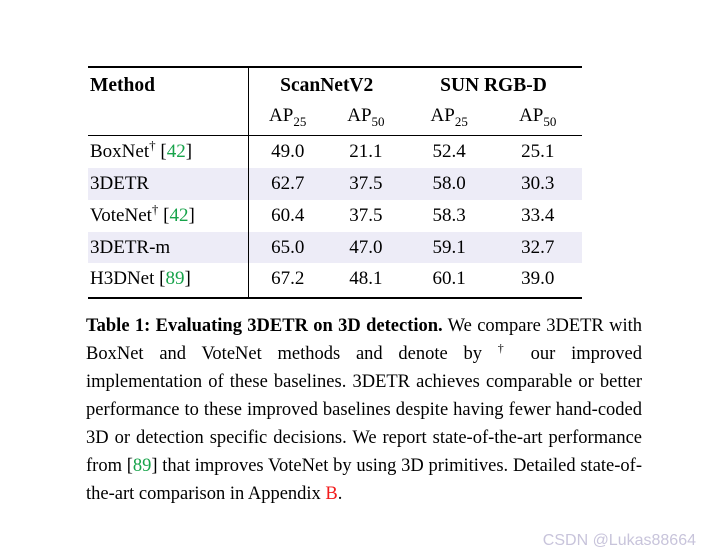  I want to click on method-name: BoxNet, so click(120, 152).